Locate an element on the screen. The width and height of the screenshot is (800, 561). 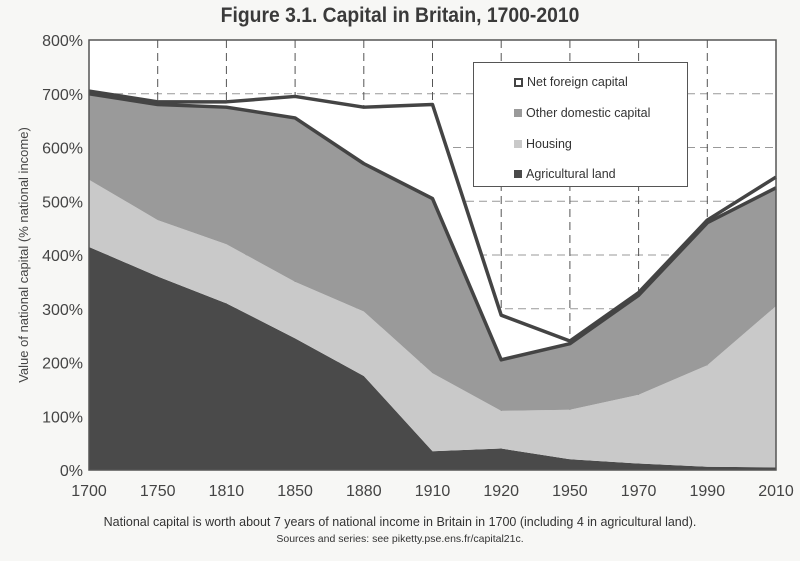
legend-item-housing: Housing is located at coordinates (543, 144).